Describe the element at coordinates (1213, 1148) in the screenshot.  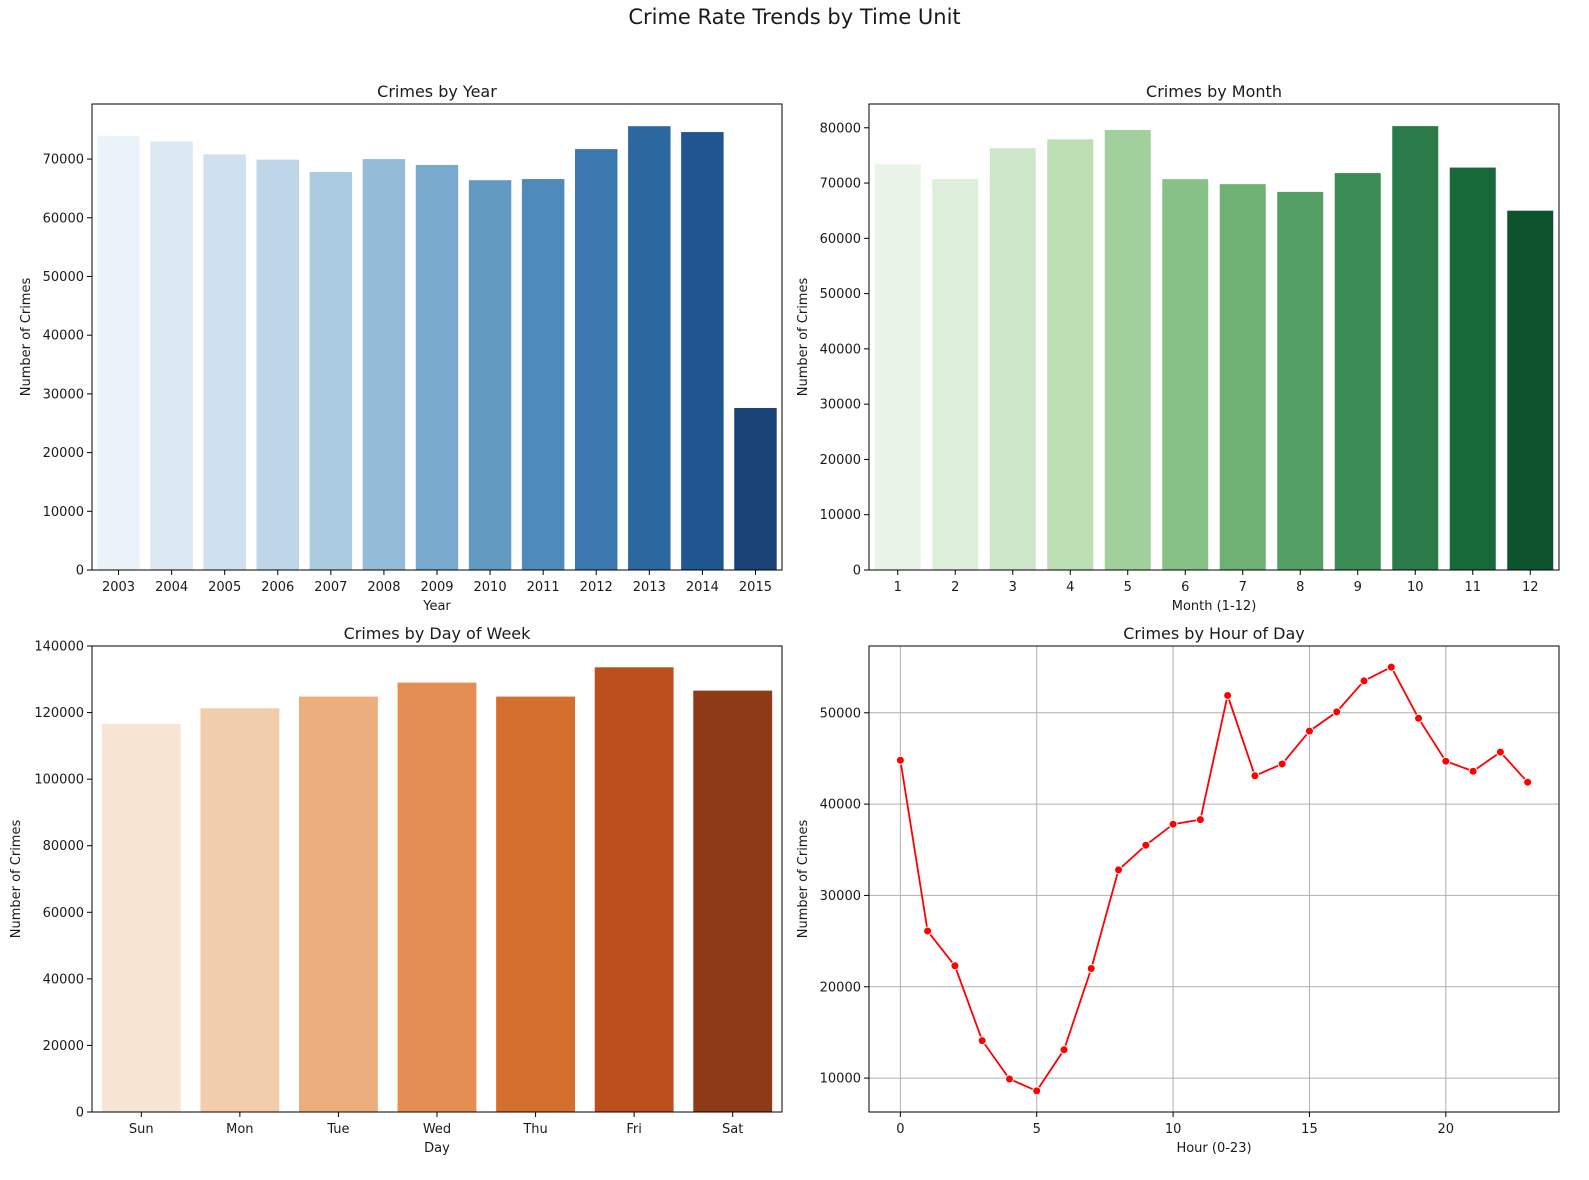
I see `x-axis-label: Hour (0-23)` at that location.